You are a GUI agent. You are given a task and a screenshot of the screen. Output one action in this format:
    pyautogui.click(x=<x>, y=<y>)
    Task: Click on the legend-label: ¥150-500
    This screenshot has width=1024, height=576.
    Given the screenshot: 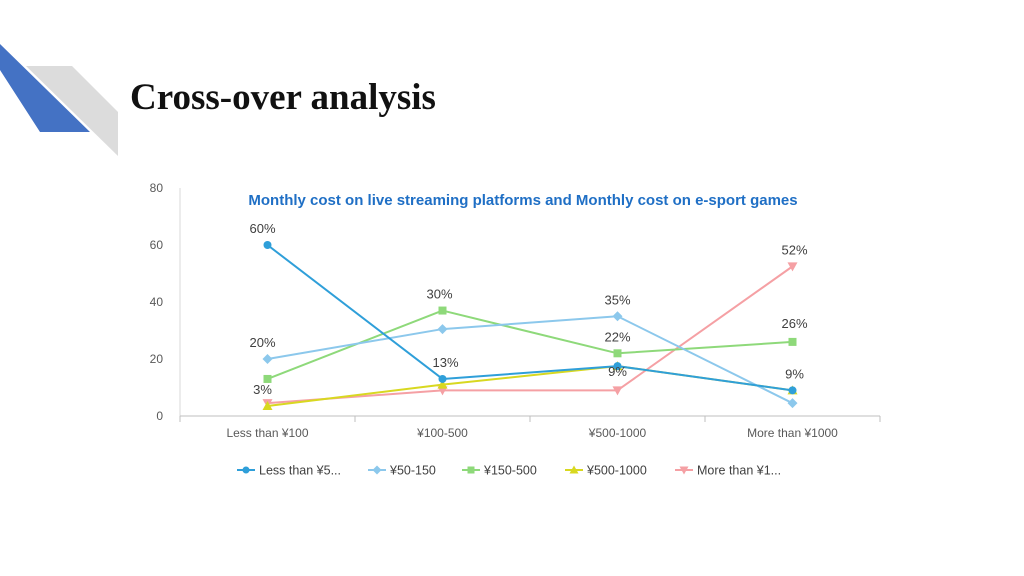 What is the action you would take?
    pyautogui.click(x=510, y=471)
    